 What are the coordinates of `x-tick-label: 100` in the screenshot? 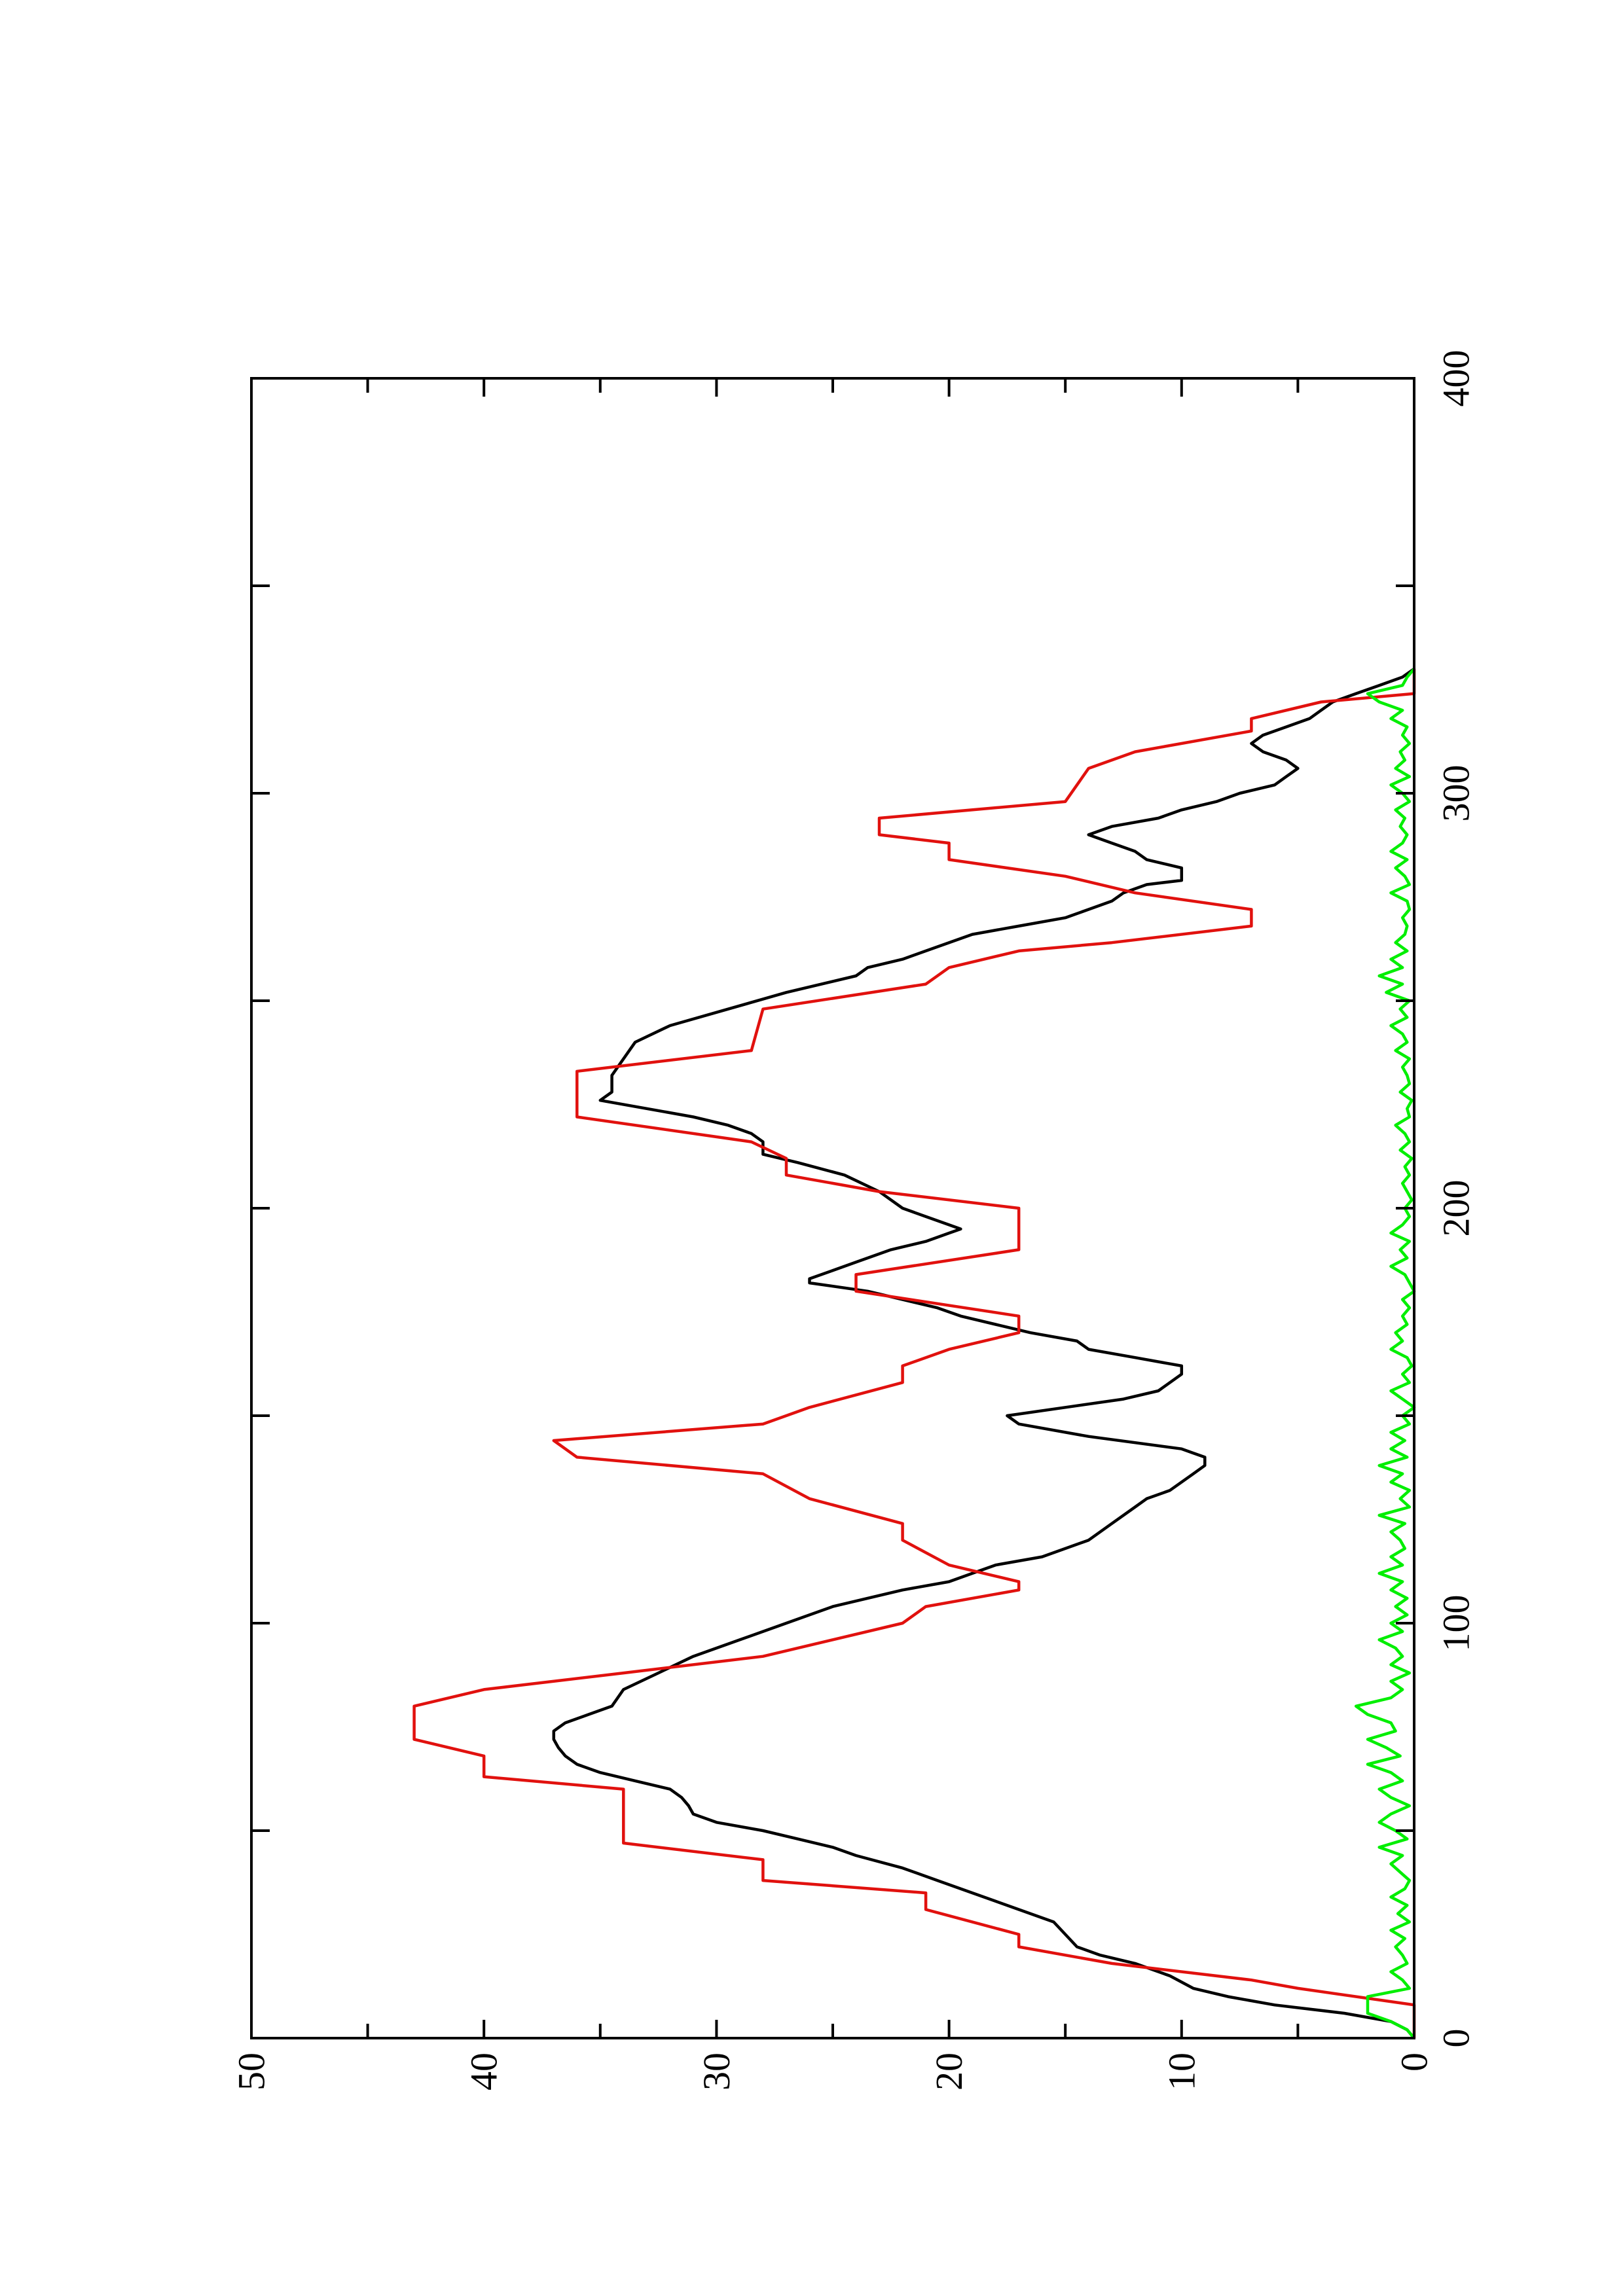 It's located at (1456, 1623).